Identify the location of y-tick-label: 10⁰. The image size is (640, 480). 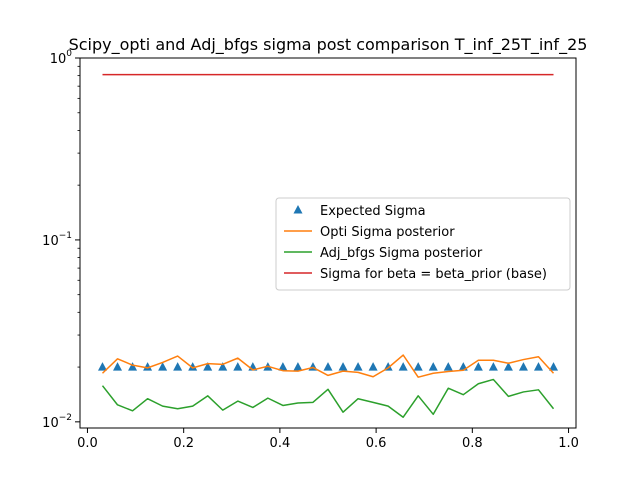
(61, 58).